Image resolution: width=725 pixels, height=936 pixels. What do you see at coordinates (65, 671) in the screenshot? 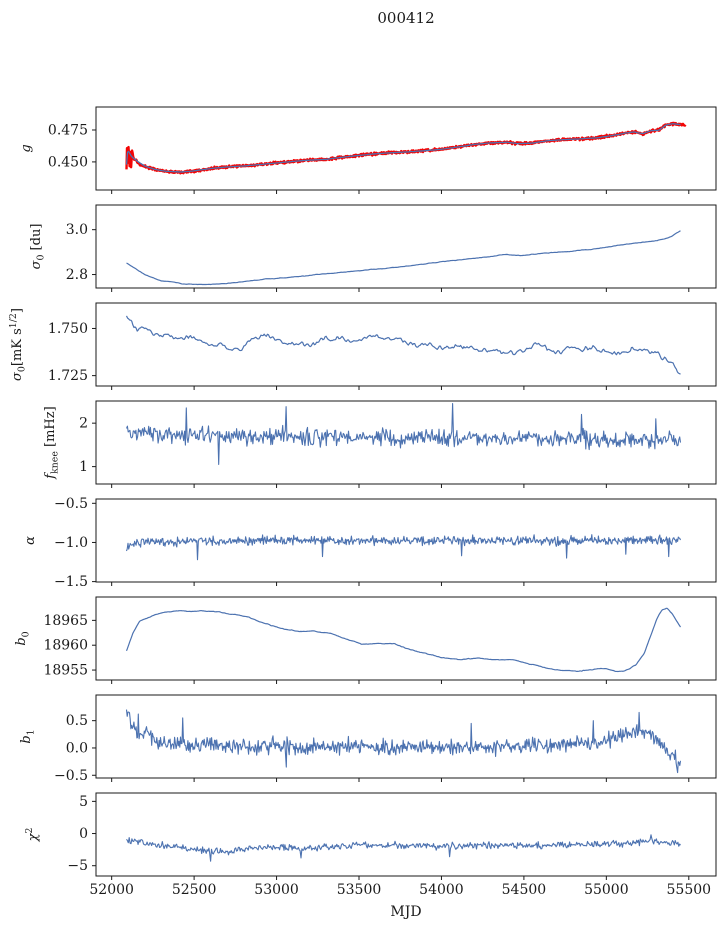
I see `y-tick-label: 18955` at bounding box center [65, 671].